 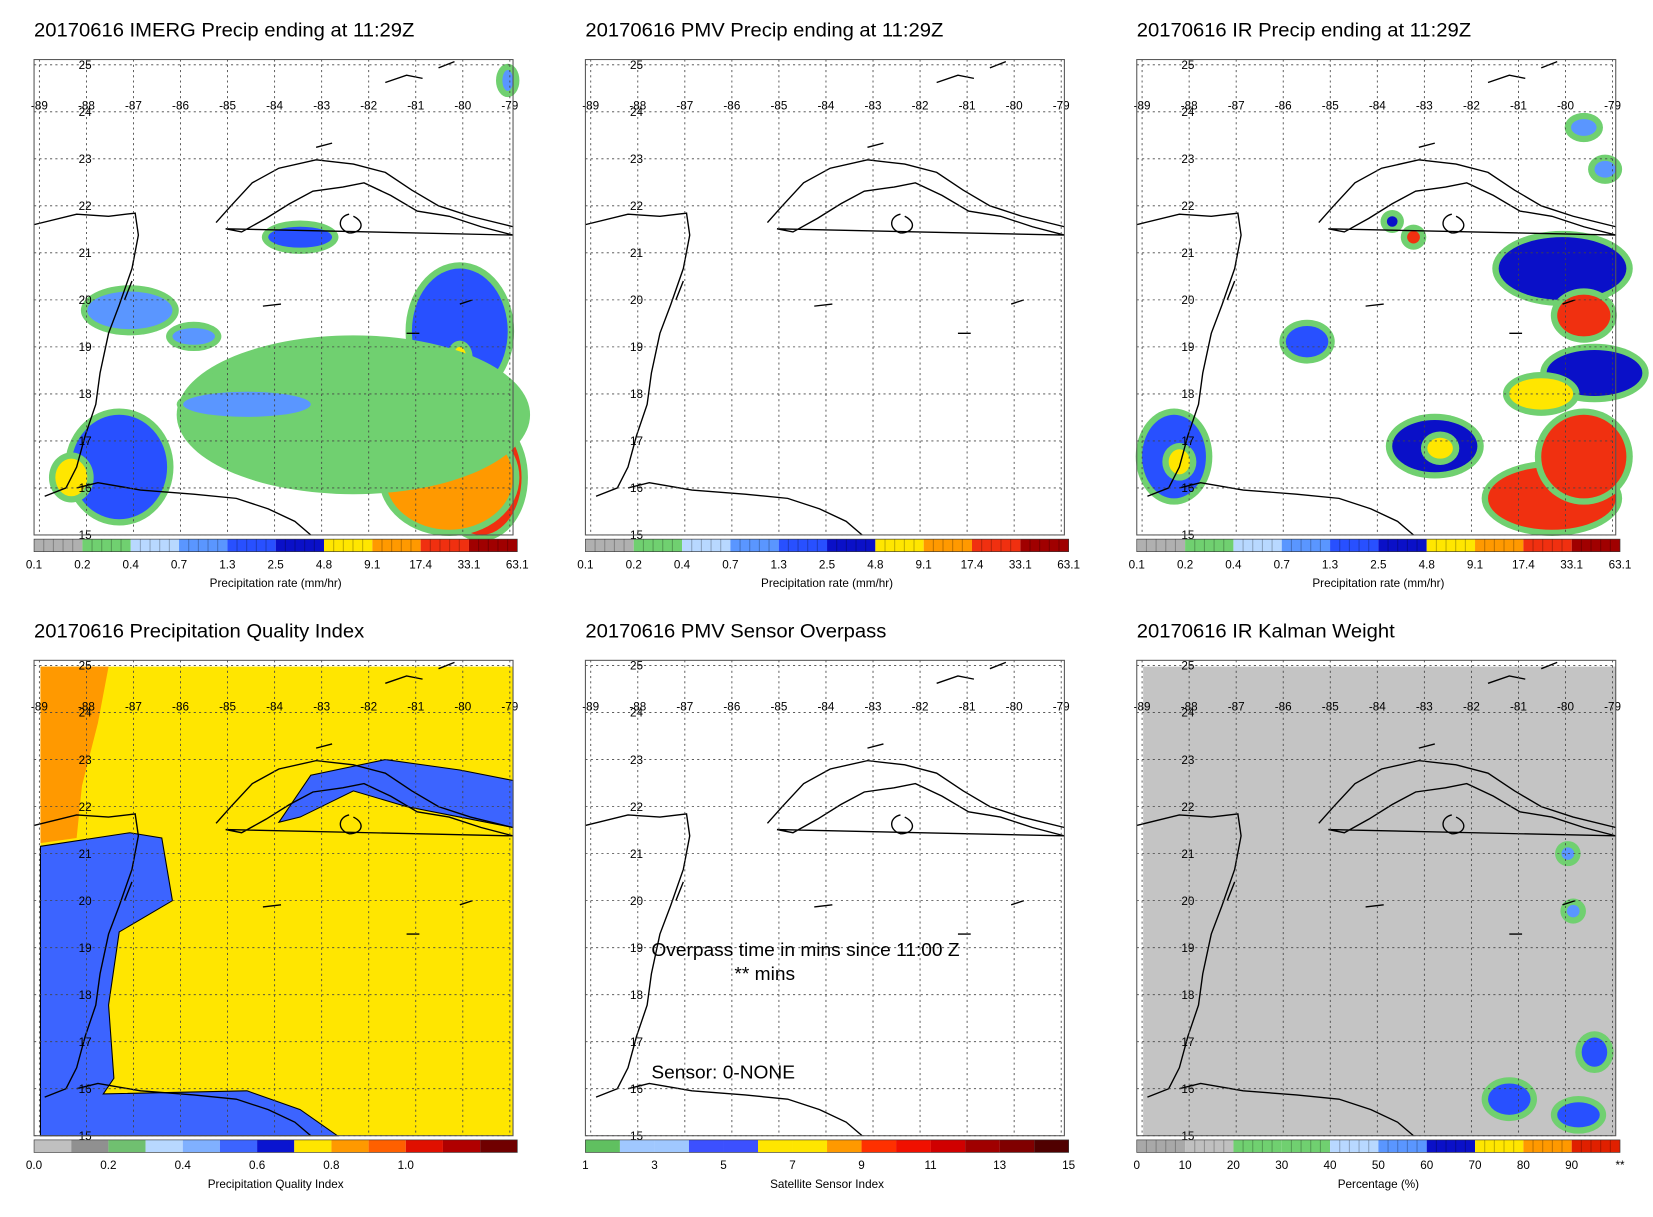 What do you see at coordinates (415, 106) in the screenshot?
I see `lon-label: -81` at bounding box center [415, 106].